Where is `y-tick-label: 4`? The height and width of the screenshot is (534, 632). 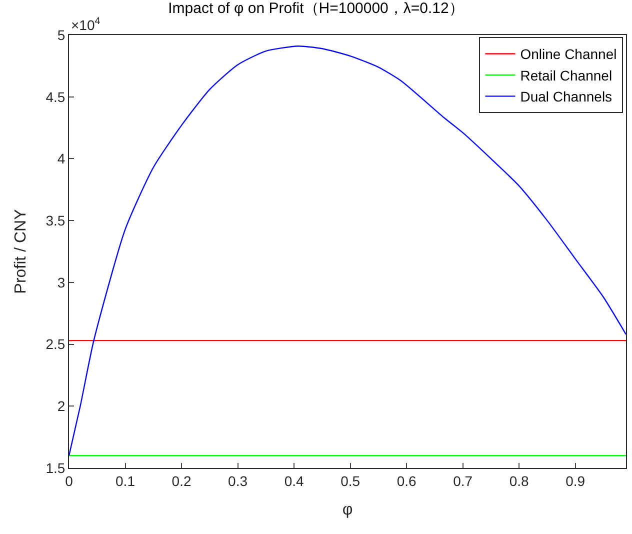 y-tick-label: 4 is located at coordinates (61, 158).